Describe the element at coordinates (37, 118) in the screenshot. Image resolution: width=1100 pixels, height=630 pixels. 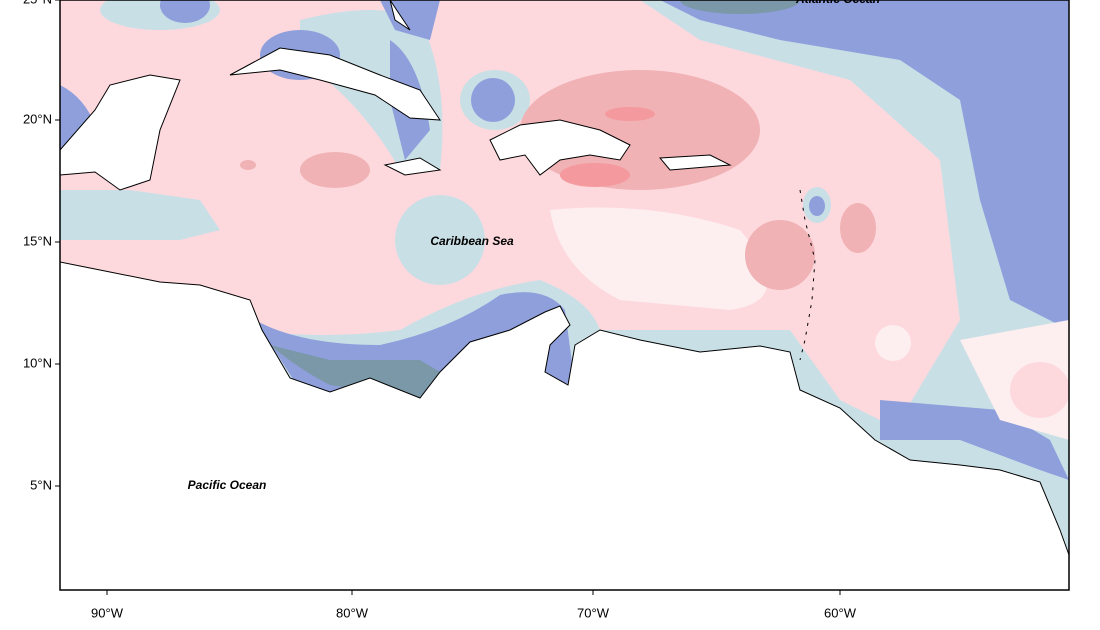
I see `lat-label: 20°N` at that location.